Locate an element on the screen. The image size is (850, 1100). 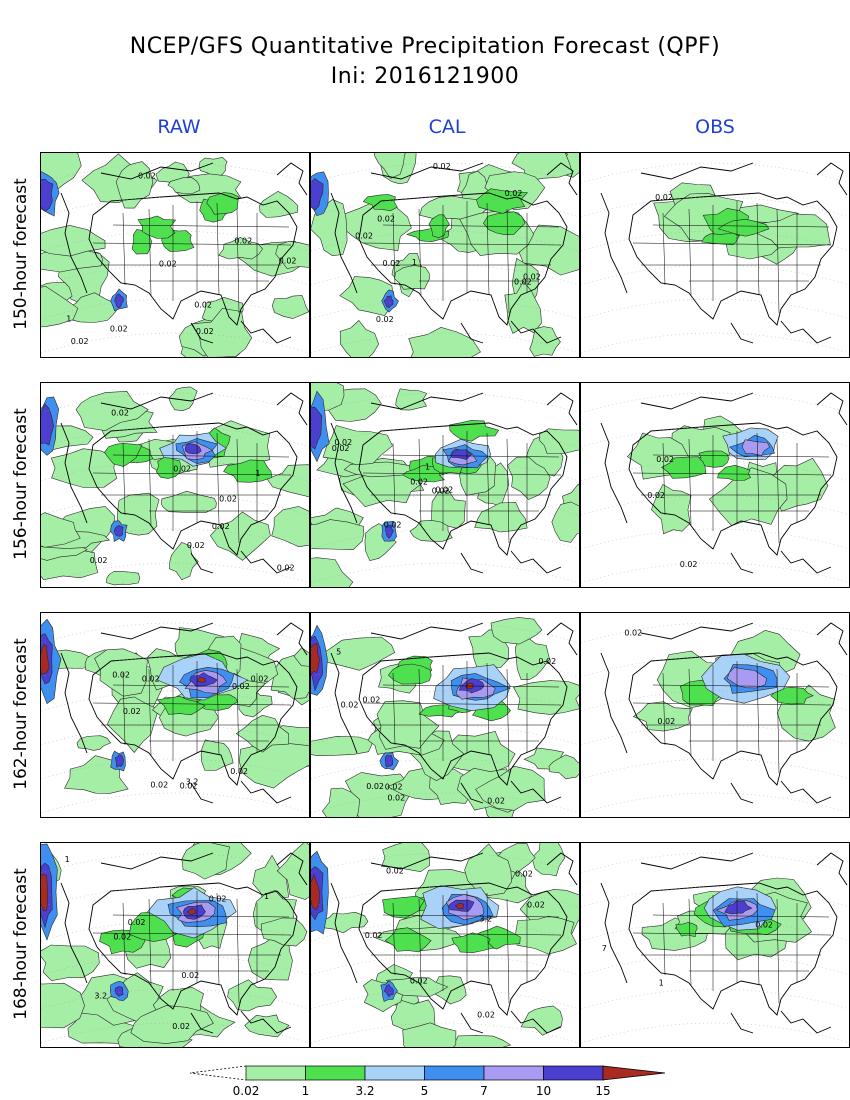
column-header-raw: RAW is located at coordinates (179, 127).